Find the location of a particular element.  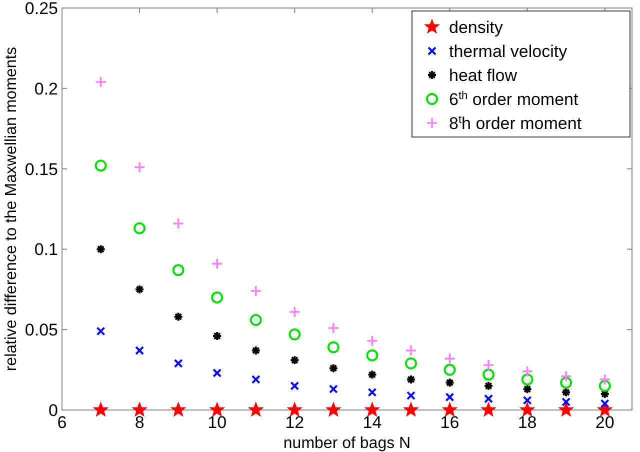

legend-label: heat flow is located at coordinates (483, 75).